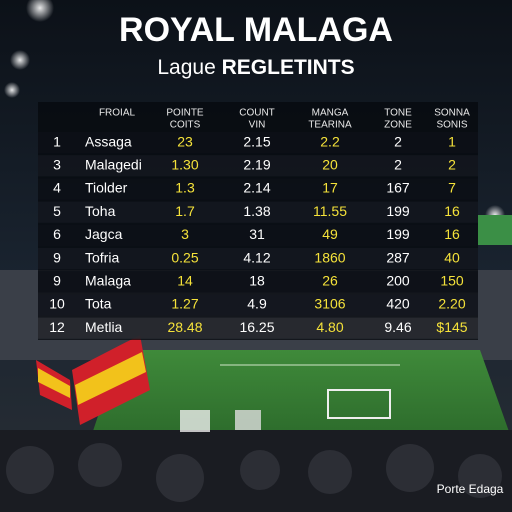 This screenshot has width=512, height=512. I want to click on cell: 200, so click(398, 281).